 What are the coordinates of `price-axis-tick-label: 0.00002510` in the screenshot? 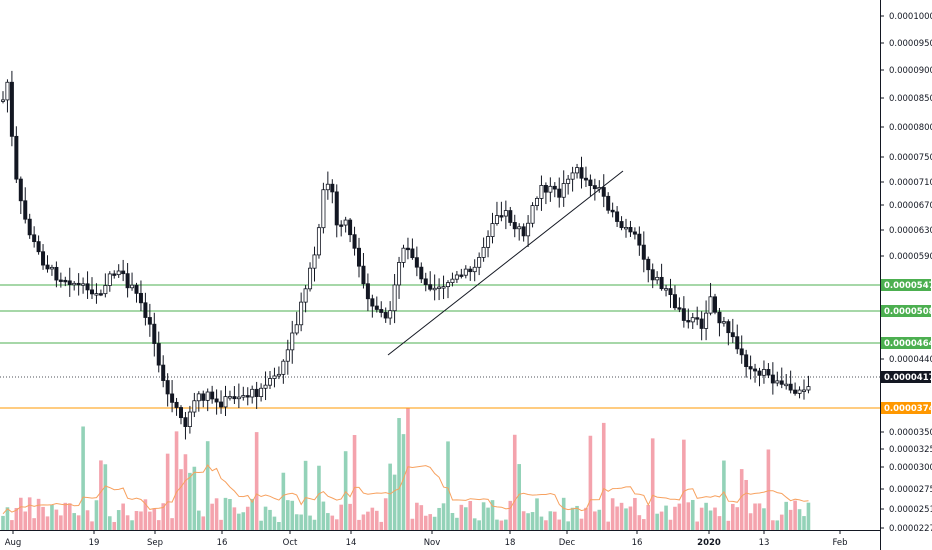 It's located at (910, 510).